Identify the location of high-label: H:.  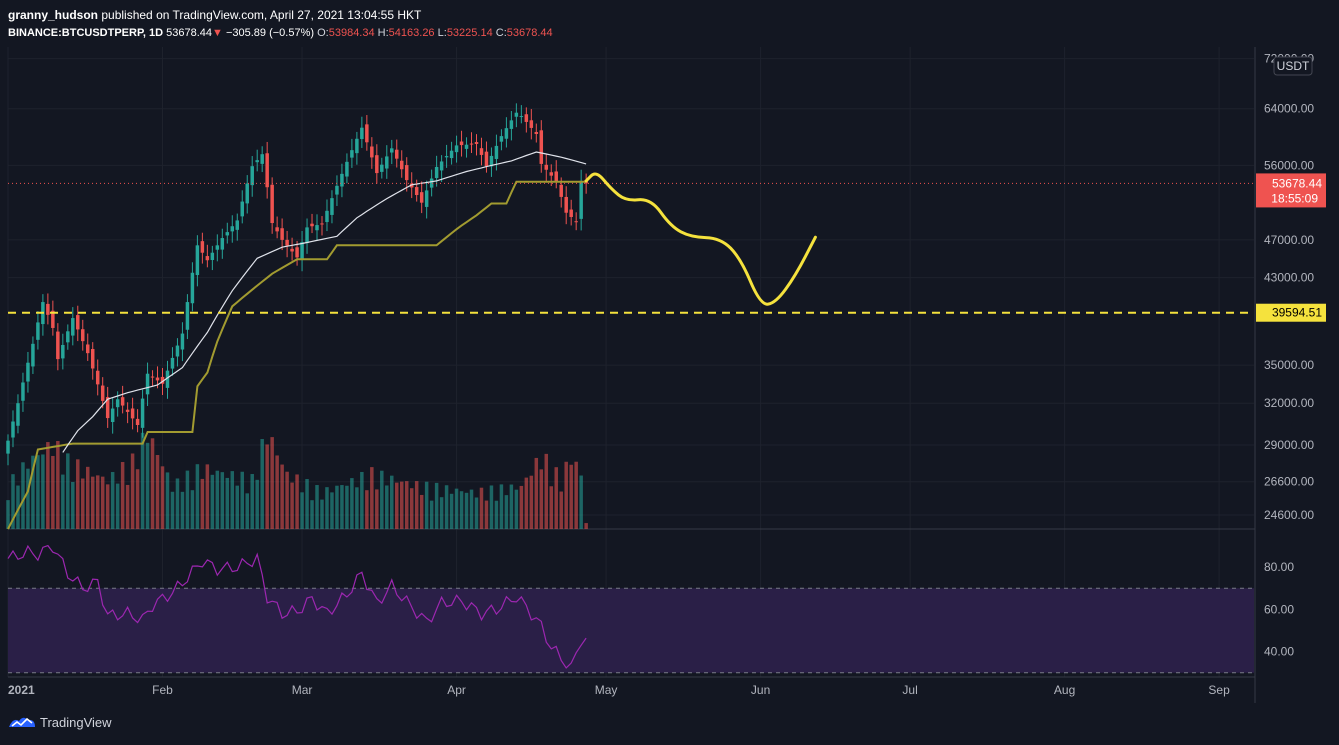
(383, 33).